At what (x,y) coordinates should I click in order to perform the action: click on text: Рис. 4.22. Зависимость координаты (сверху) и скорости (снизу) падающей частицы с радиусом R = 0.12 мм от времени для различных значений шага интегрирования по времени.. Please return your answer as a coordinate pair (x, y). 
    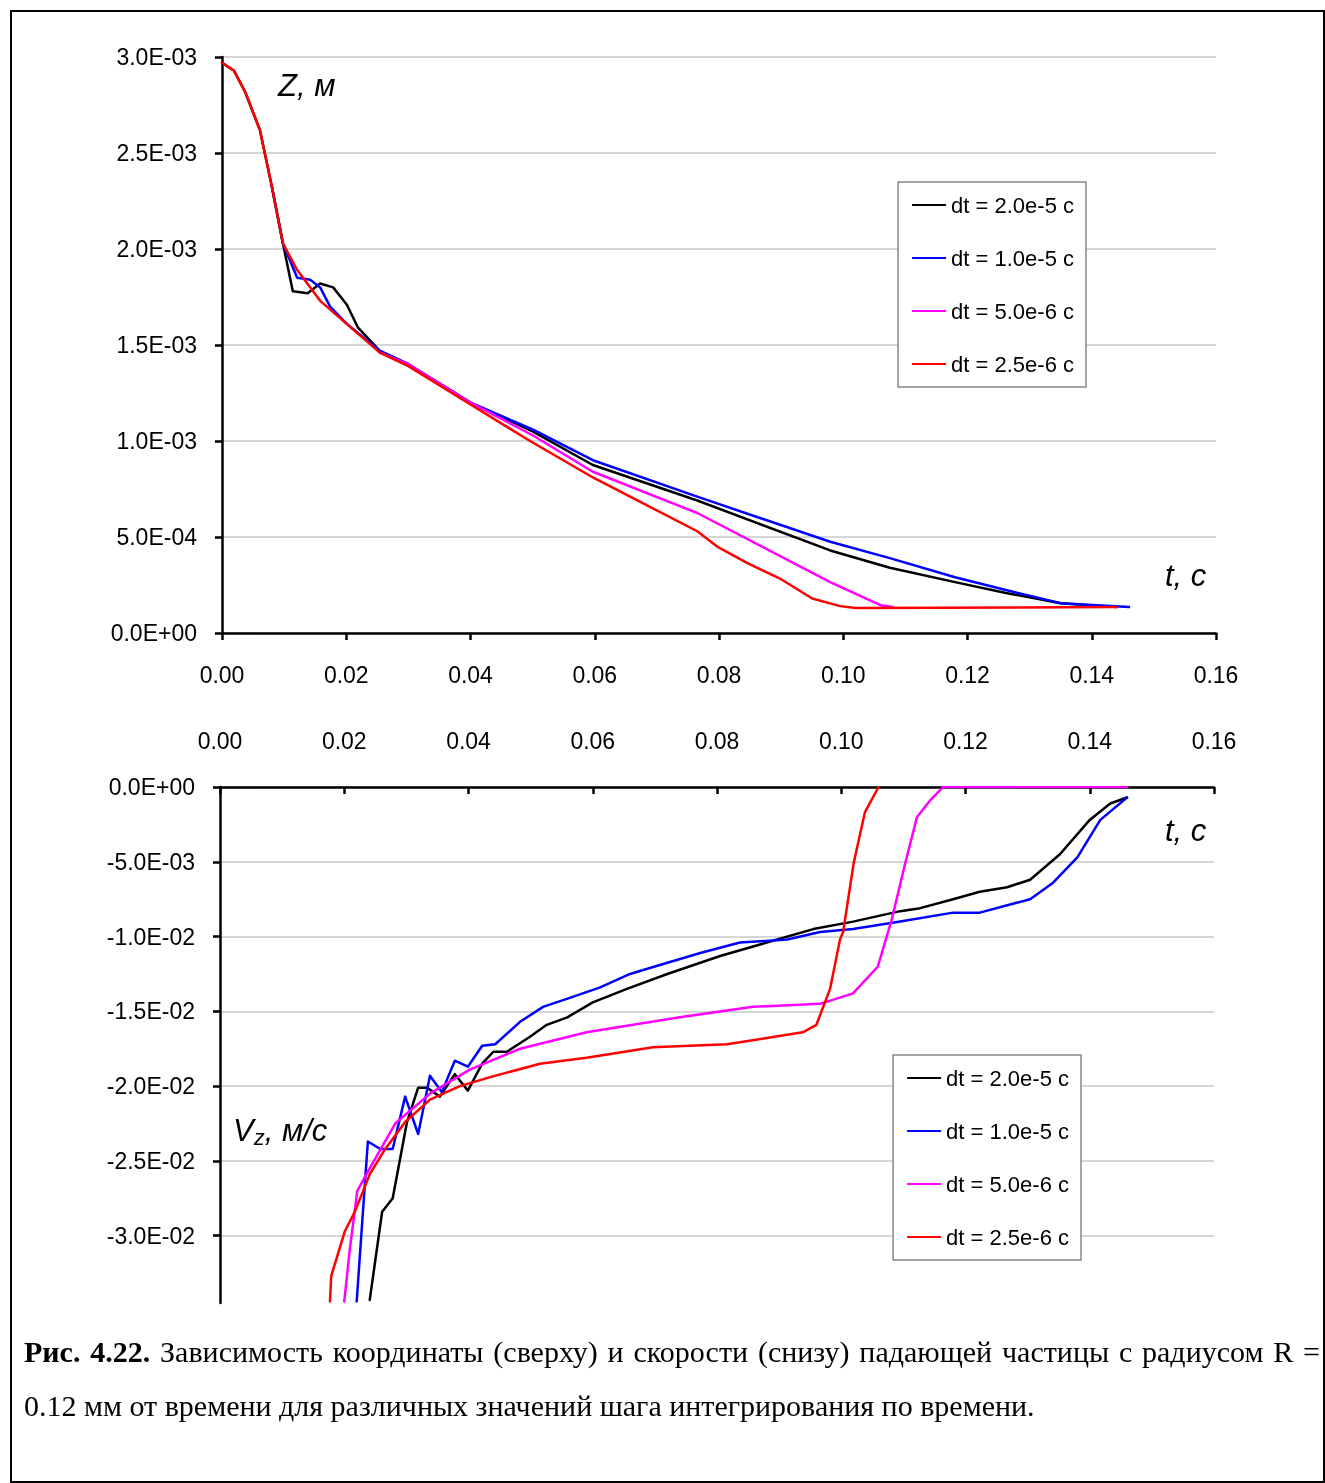
    Looking at the image, I should click on (672, 1378).